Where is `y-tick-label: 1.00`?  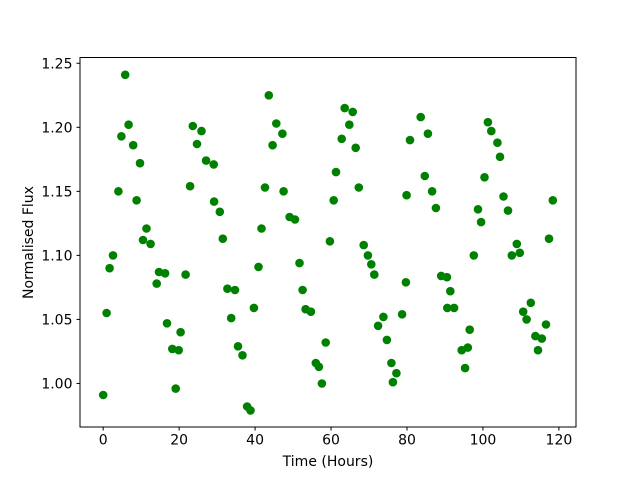
y-tick-label: 1.00 is located at coordinates (56, 384).